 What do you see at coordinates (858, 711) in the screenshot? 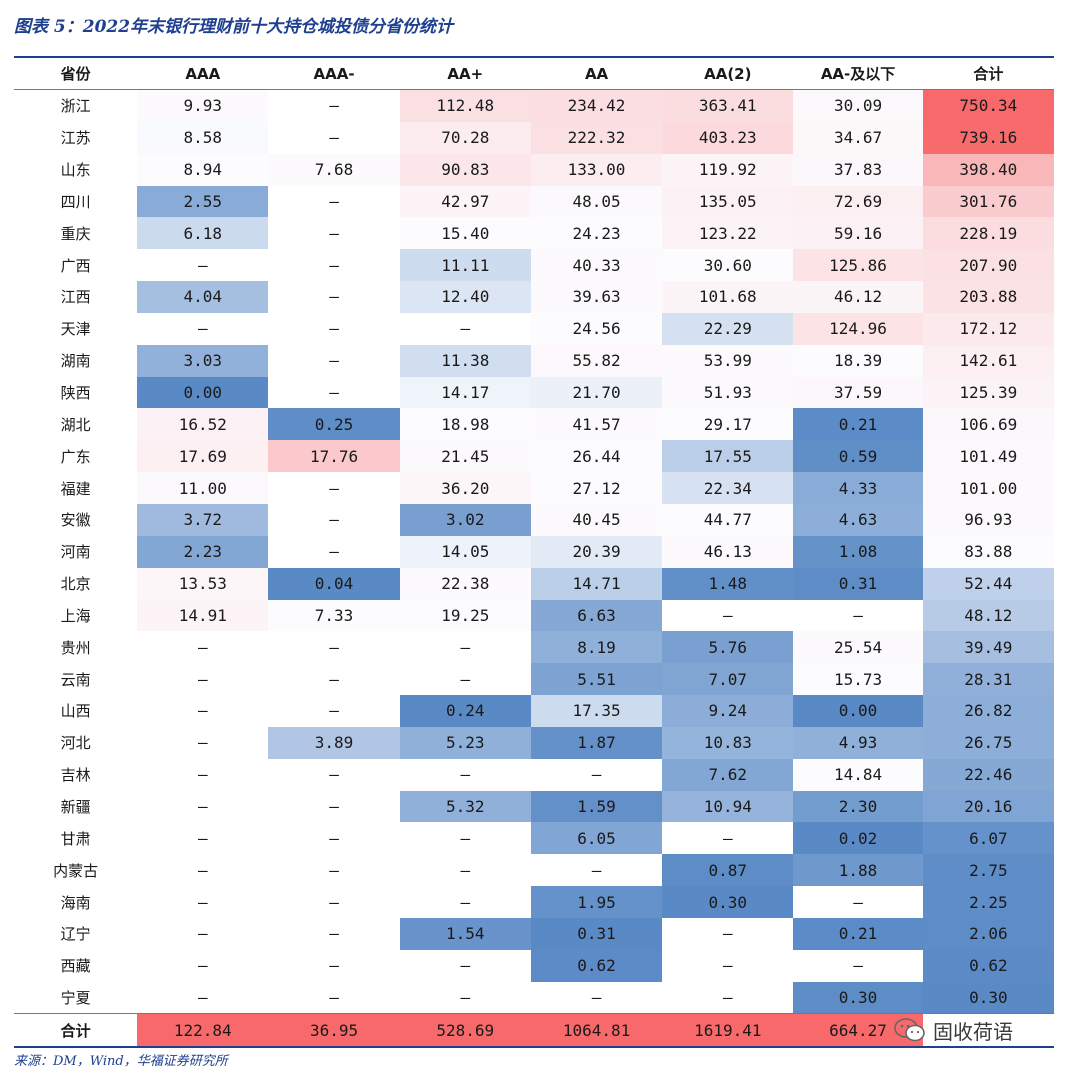
I see `value-cell: 0.00` at bounding box center [858, 711].